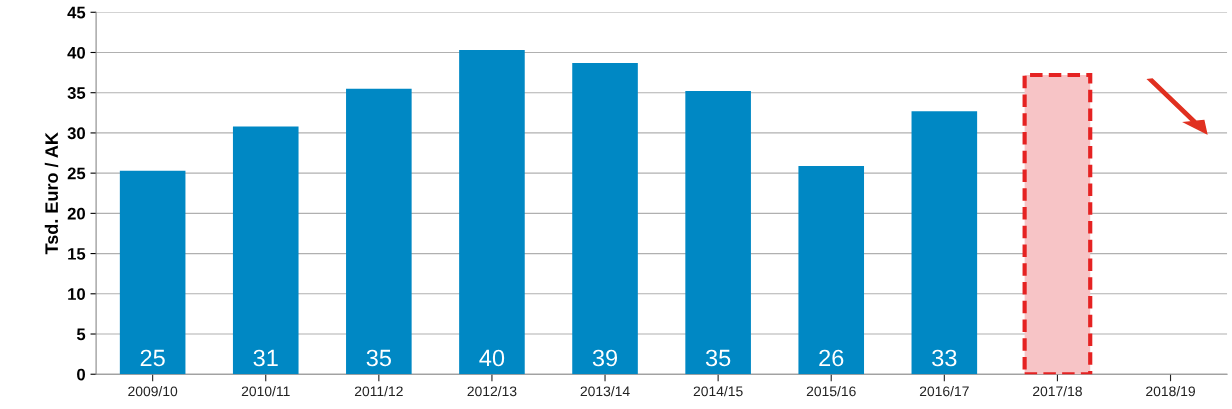 This screenshot has width=1232, height=409. Describe the element at coordinates (718, 391) in the screenshot. I see `x-tick-label: 2014/15` at that location.